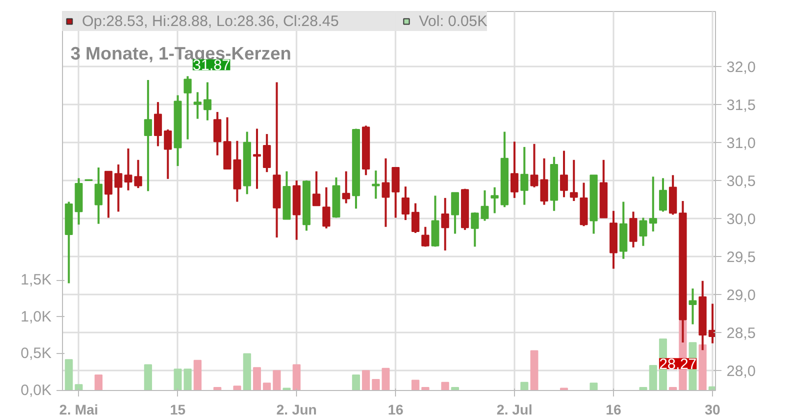 This screenshot has height=420, width=800. What do you see at coordinates (741, 219) in the screenshot?
I see `y-tick-label: 30,0` at bounding box center [741, 219].